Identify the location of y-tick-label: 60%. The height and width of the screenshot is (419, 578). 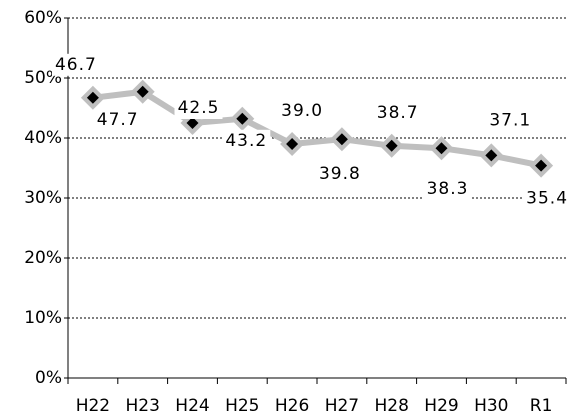
(43, 18).